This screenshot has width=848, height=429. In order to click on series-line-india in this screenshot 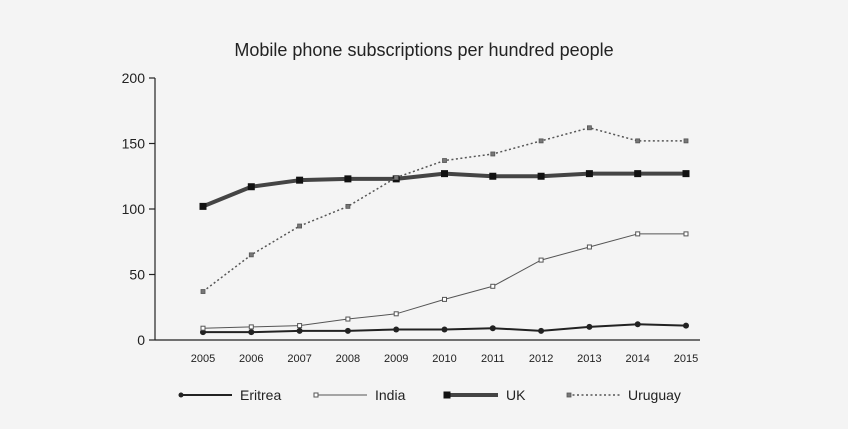, I will do `click(444, 281)`.